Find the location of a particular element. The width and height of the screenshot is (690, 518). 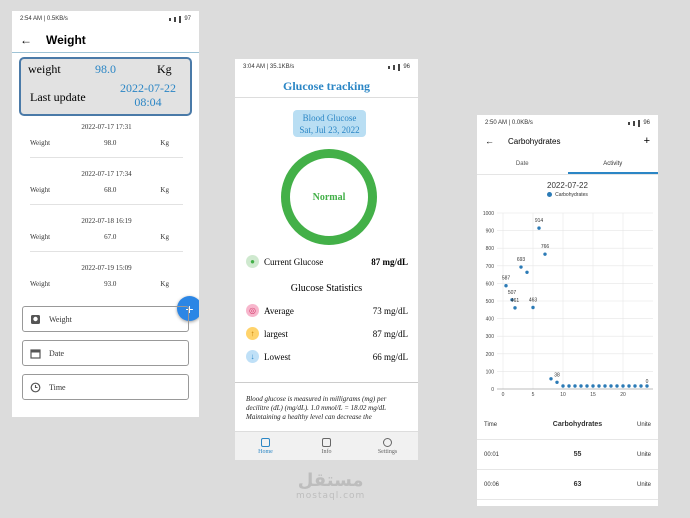

x-tick-label: 5 is located at coordinates (533, 395).